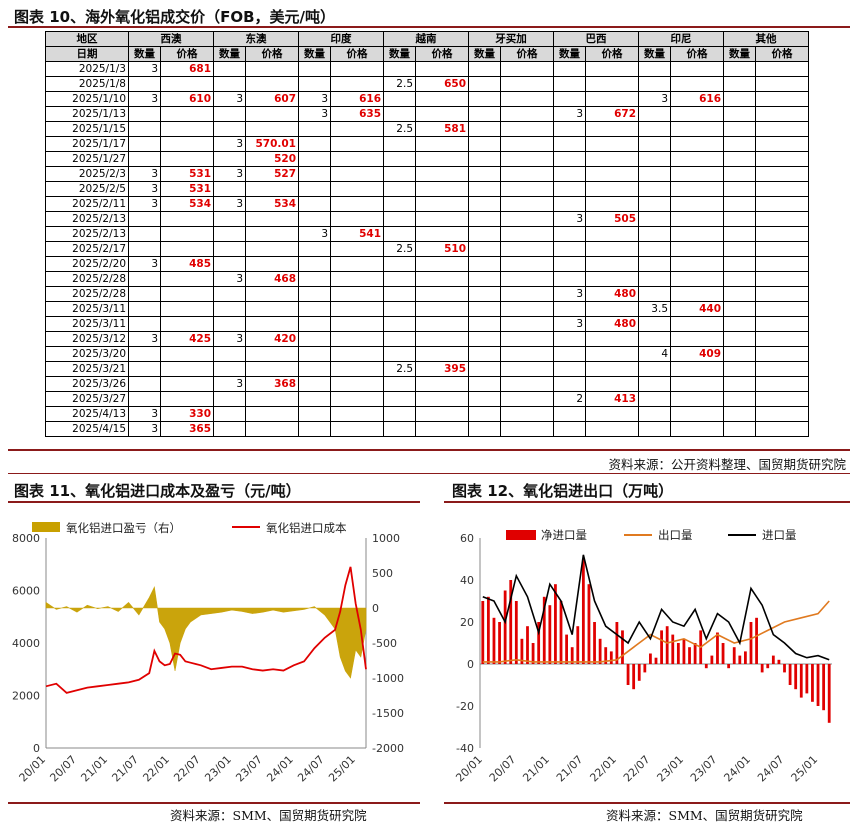 The width and height of the screenshot is (858, 827). What do you see at coordinates (697, 99) in the screenshot?
I see `cell-price: 616` at bounding box center [697, 99].